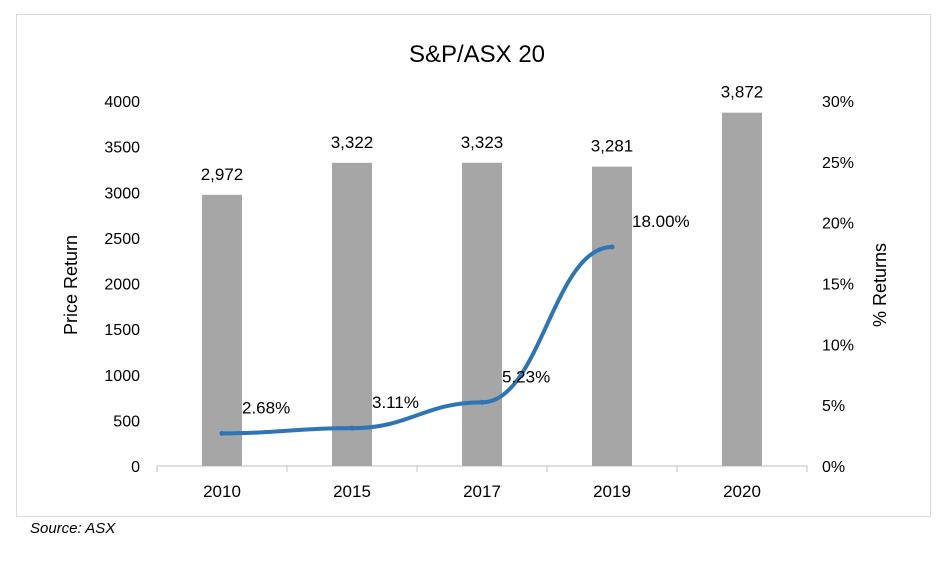 The height and width of the screenshot is (577, 952). What do you see at coordinates (482, 142) in the screenshot?
I see `bar-data-label: 3,323` at bounding box center [482, 142].